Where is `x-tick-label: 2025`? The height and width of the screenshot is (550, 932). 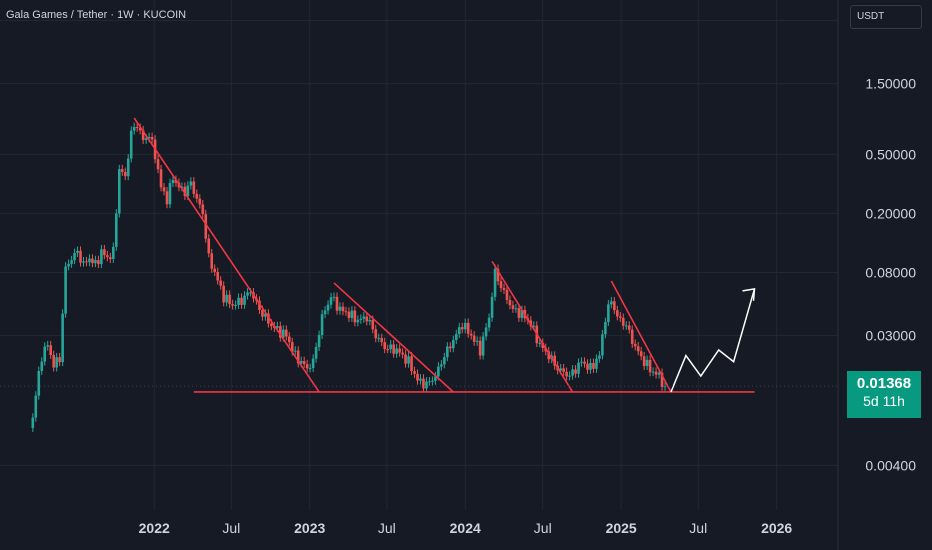 x-tick-label: 2025 is located at coordinates (621, 528).